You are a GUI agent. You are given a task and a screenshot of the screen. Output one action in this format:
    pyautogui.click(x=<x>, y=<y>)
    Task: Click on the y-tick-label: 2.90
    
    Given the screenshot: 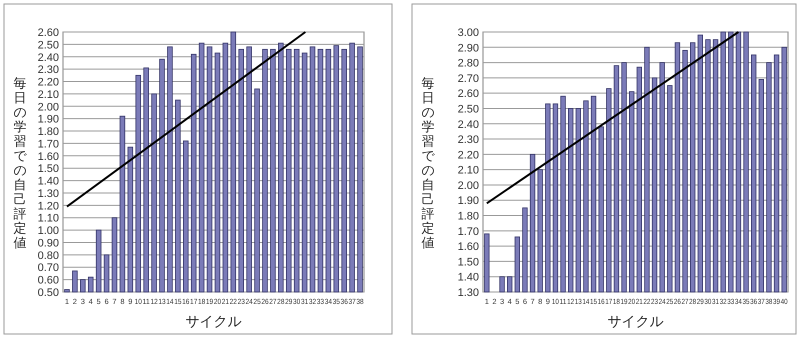 What is the action you would take?
    pyautogui.click(x=468, y=48)
    